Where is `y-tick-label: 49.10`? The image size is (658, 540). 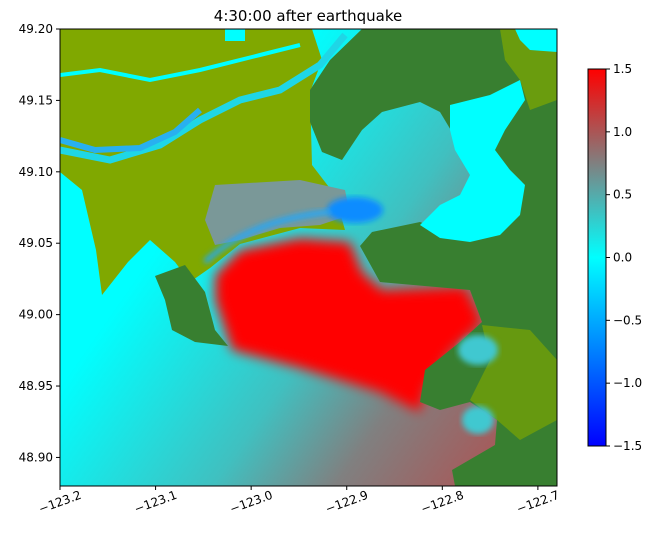 y-tick-label: 49.10 is located at coordinates (36, 172).